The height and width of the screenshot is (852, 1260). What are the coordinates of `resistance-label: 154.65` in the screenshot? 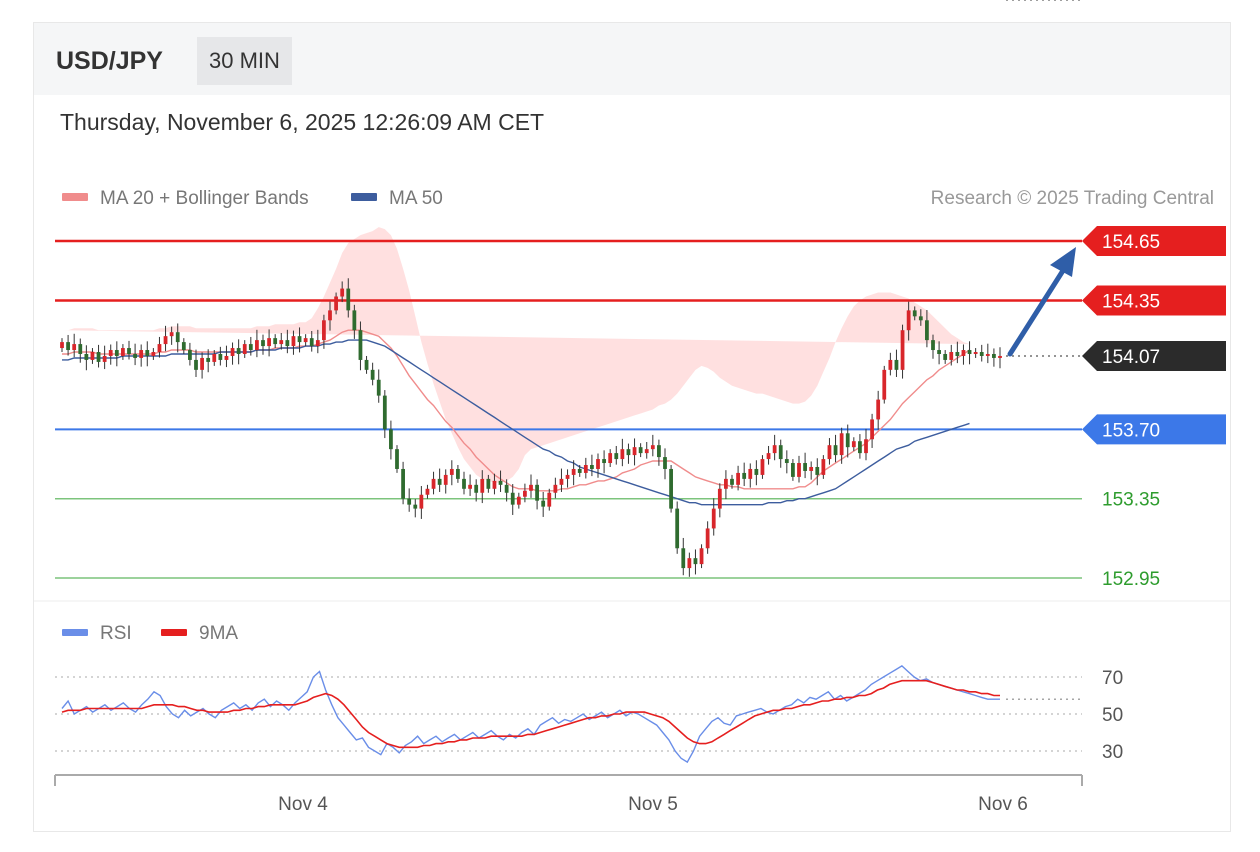 It's located at (1131, 242).